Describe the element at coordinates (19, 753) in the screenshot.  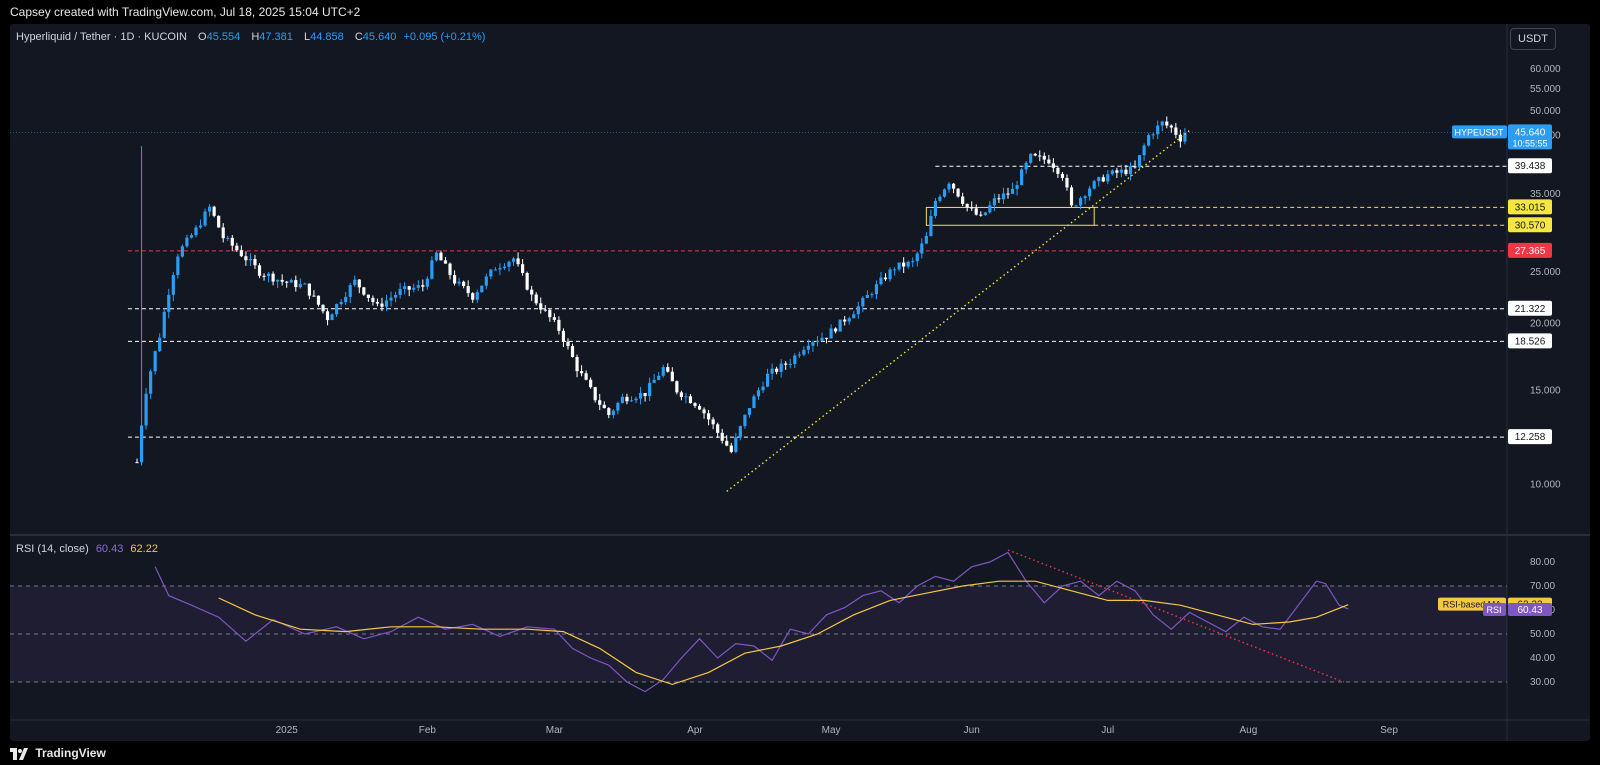
I see `tradingview-logo-icon` at that location.